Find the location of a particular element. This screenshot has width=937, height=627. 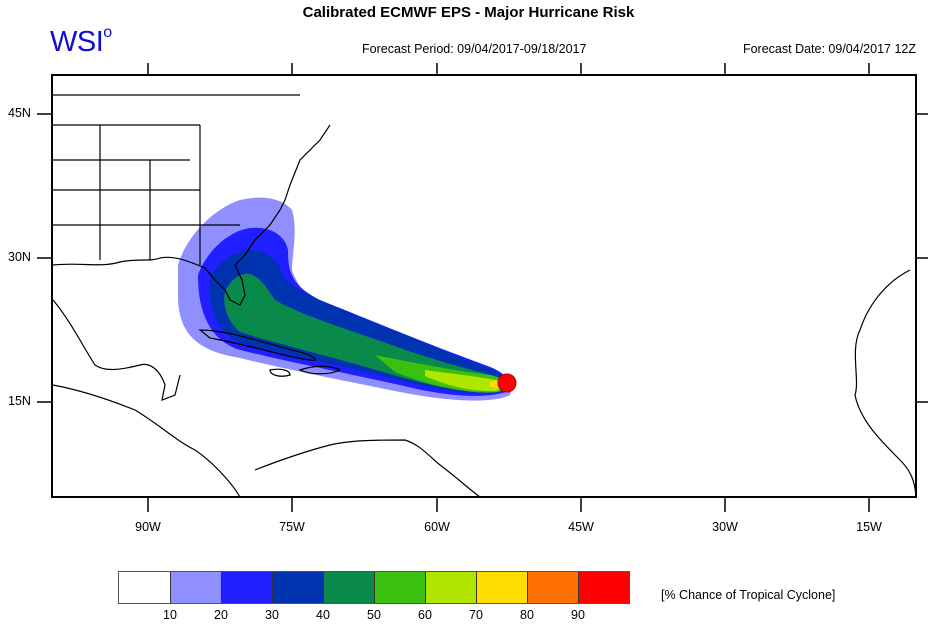

storm-center is located at coordinates (507, 383).